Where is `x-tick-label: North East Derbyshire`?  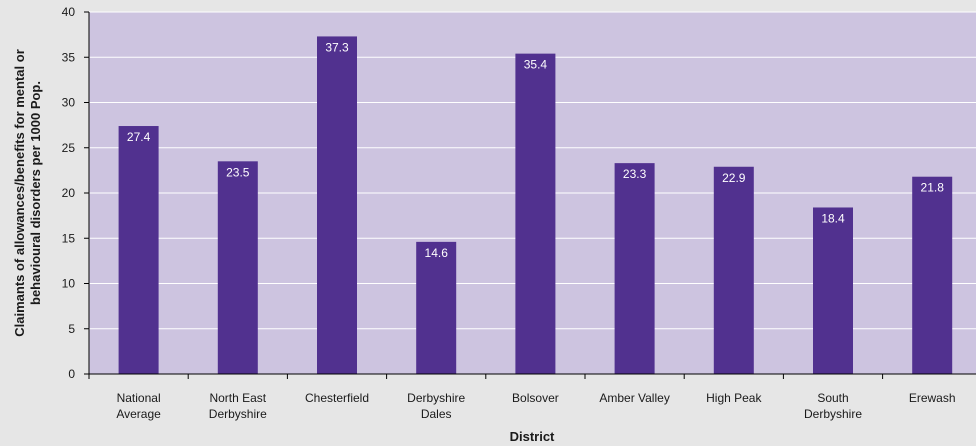 x-tick-label: North East Derbyshire is located at coordinates (238, 406).